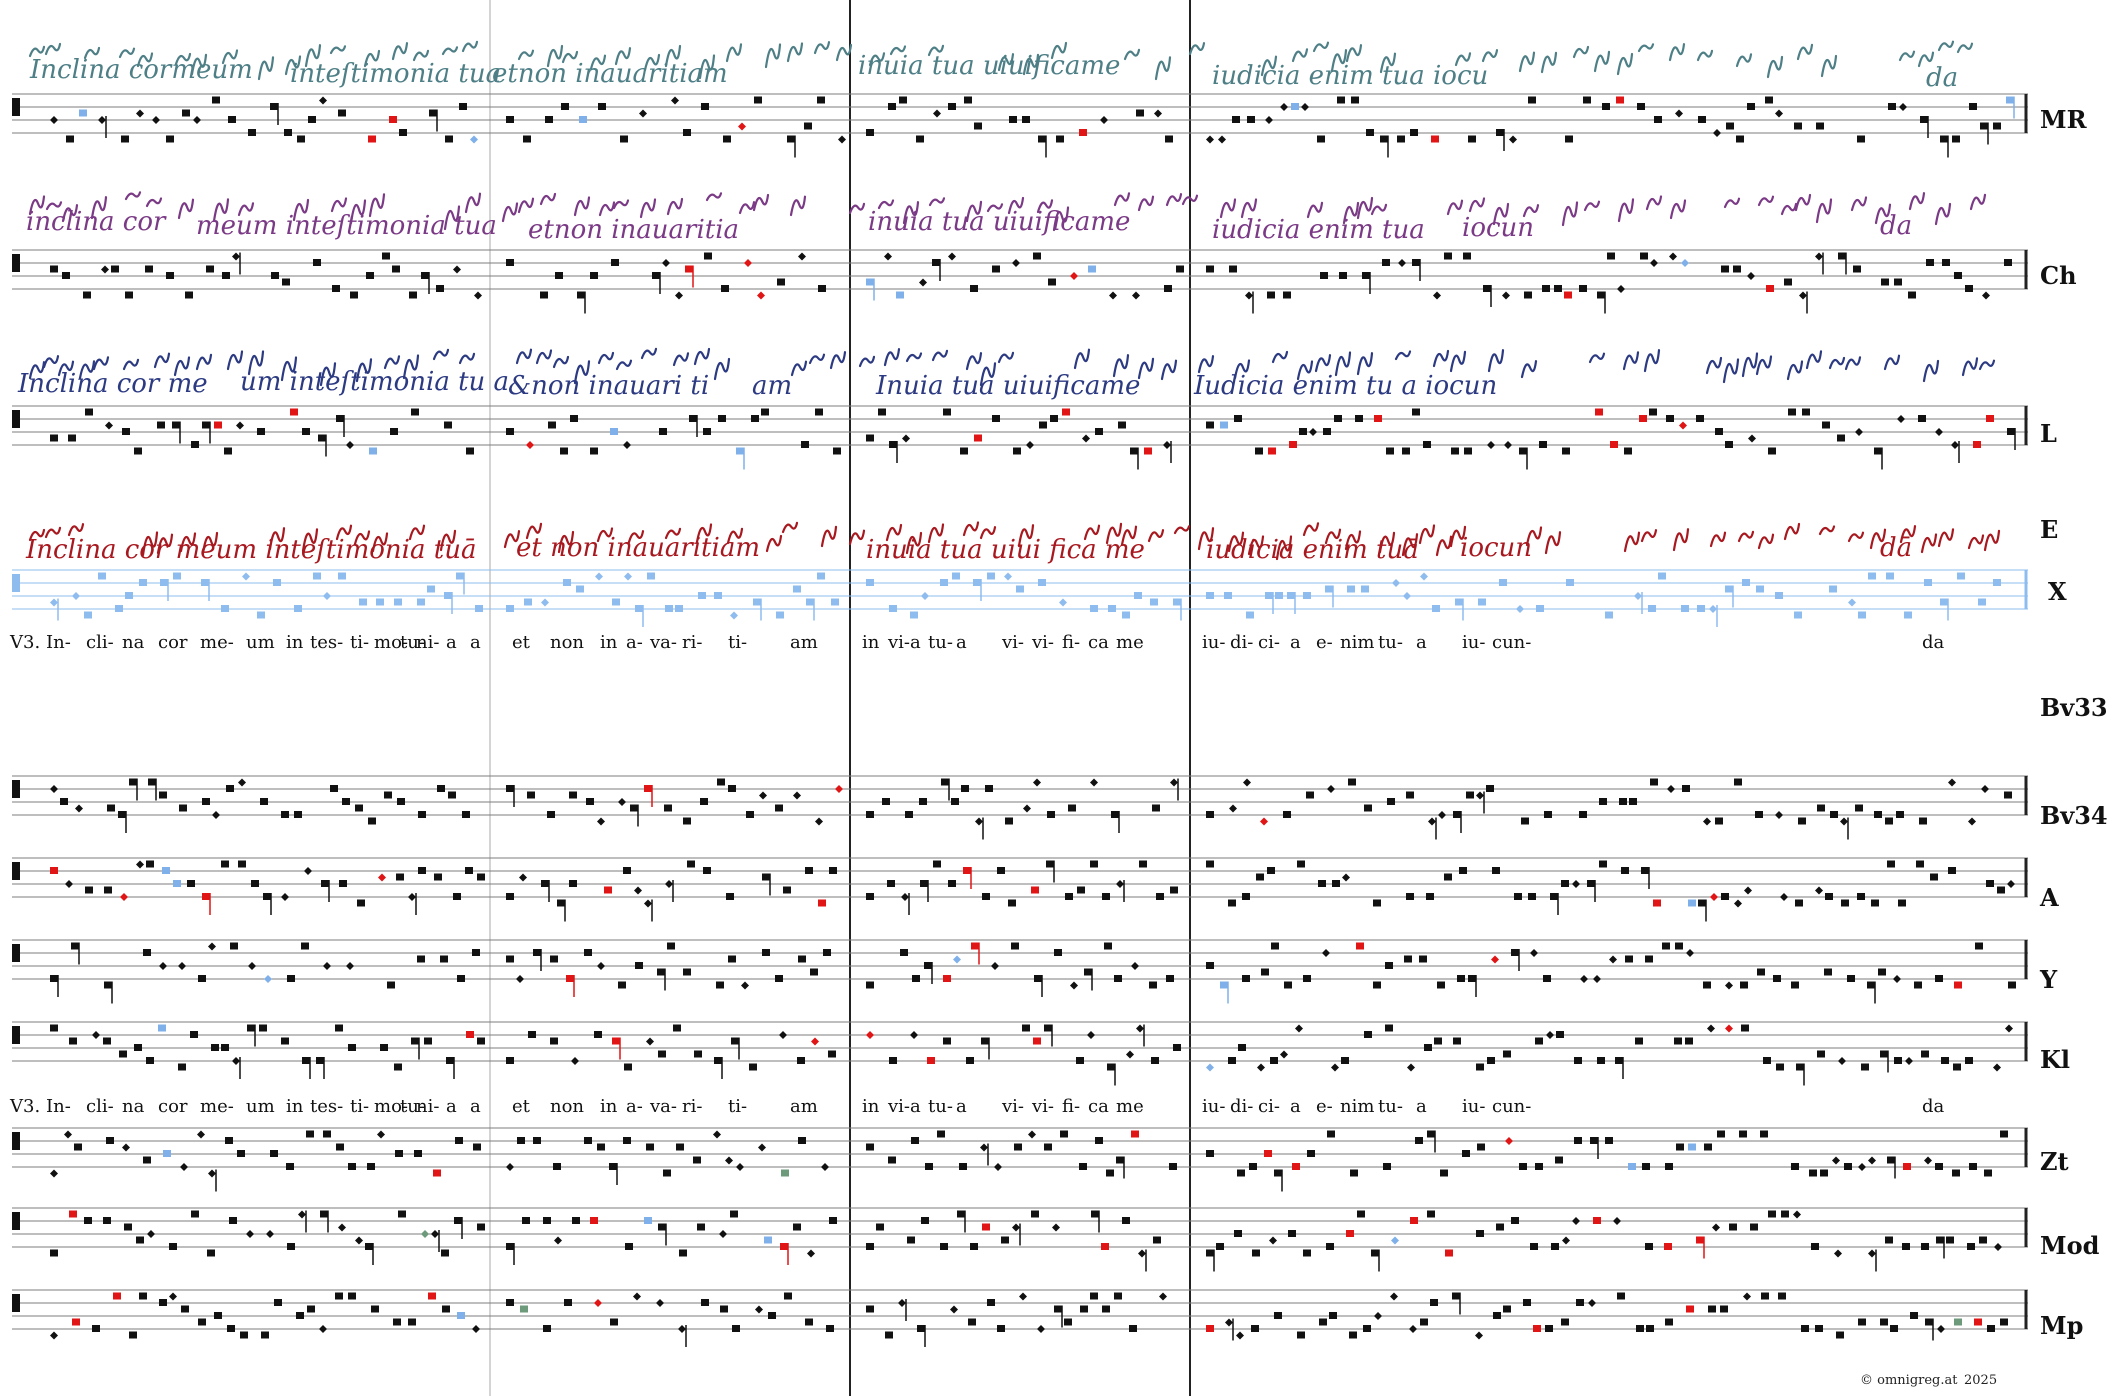 This screenshot has width=2116, height=1396. Describe the element at coordinates (1928, 1380) in the screenshot. I see `footer: © omnigreg.at 2025` at that location.